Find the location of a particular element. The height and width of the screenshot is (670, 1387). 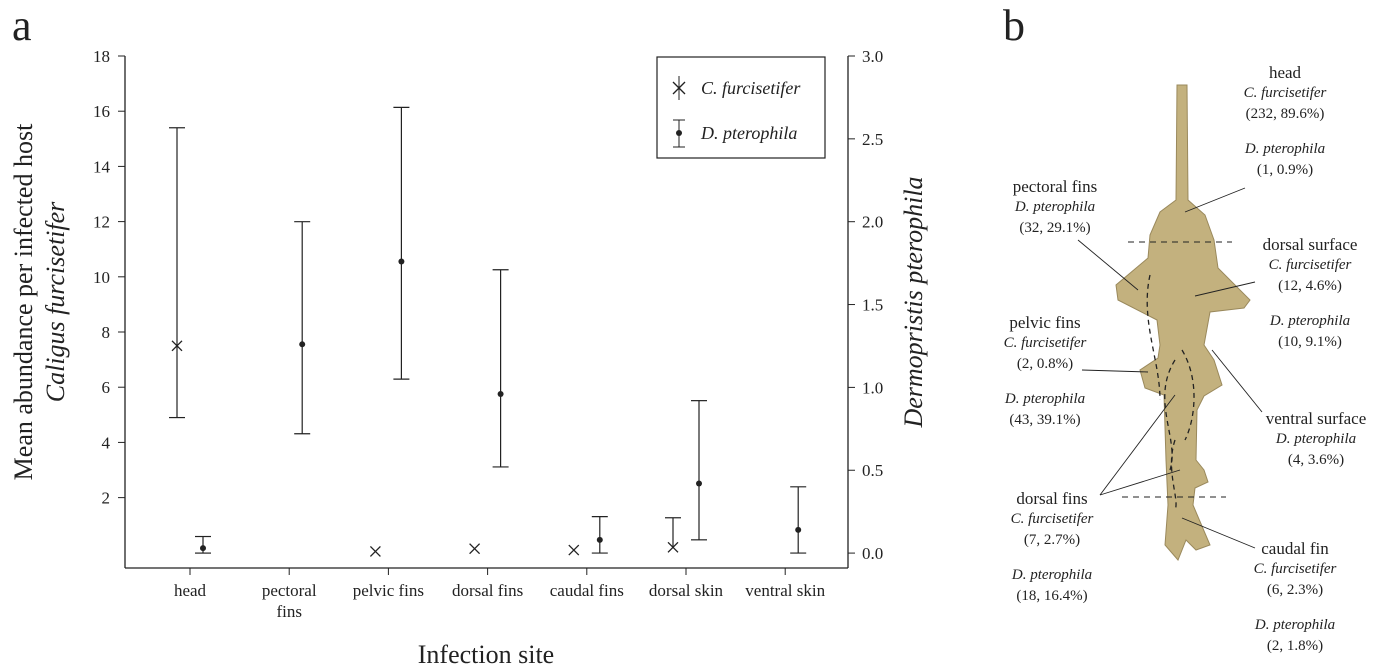

y-tick-label: 10 is located at coordinates (101, 277).